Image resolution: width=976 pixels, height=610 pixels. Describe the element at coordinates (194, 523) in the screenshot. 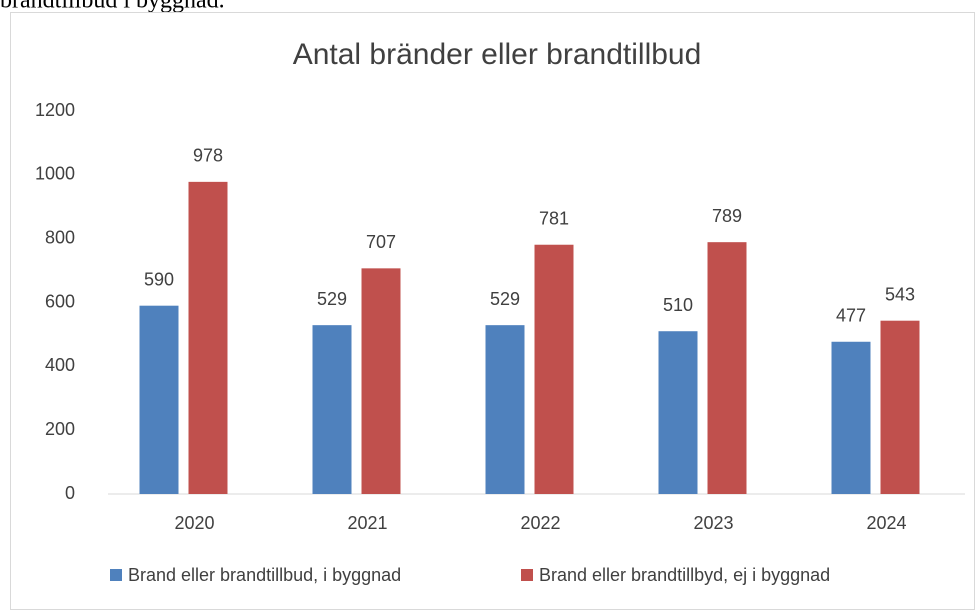

I see `x-tick-label: 2020` at that location.